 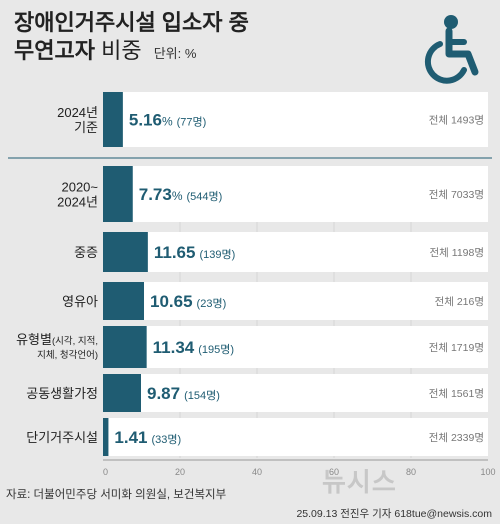 What do you see at coordinates (295, 437) in the screenshot?
I see `row-6-background` at bounding box center [295, 437].